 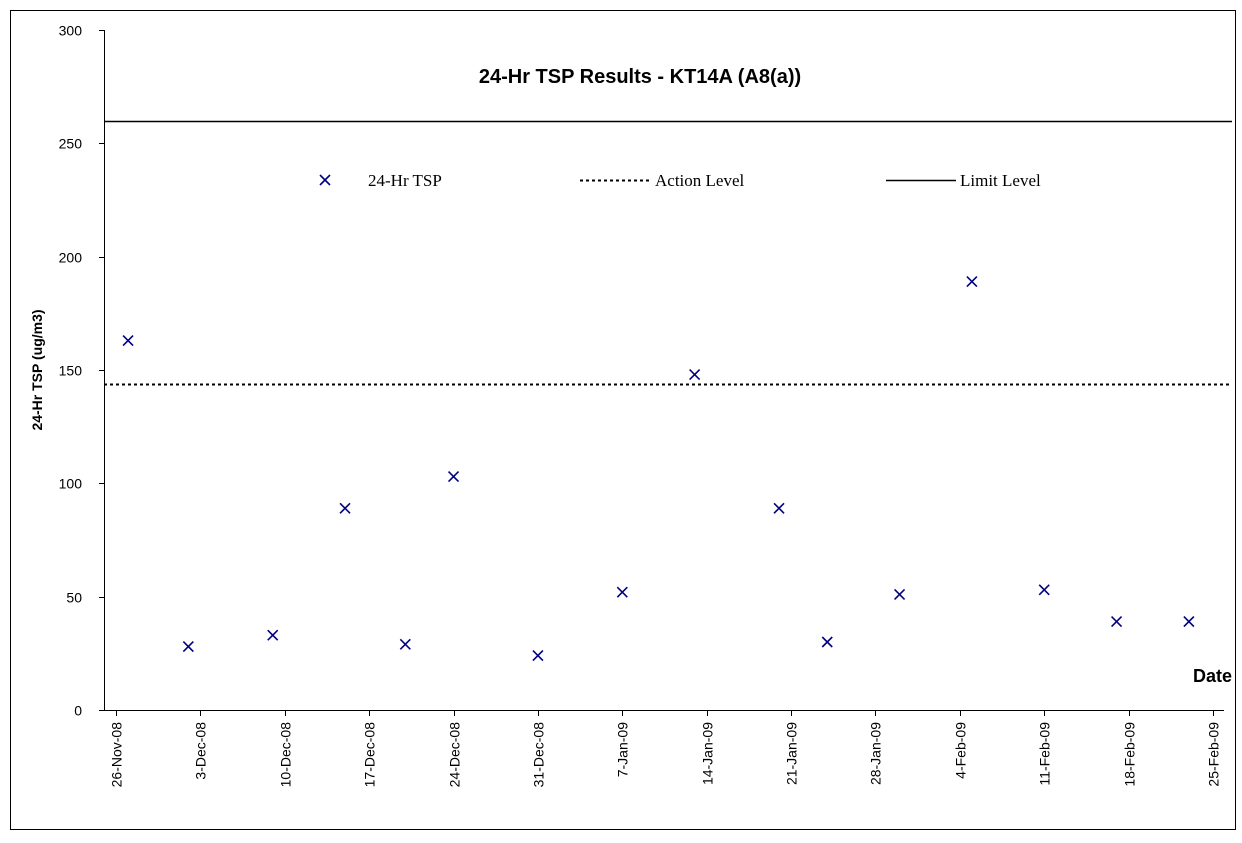 What do you see at coordinates (117, 755) in the screenshot?
I see `x-tick-label: 26-Nov-08` at bounding box center [117, 755].